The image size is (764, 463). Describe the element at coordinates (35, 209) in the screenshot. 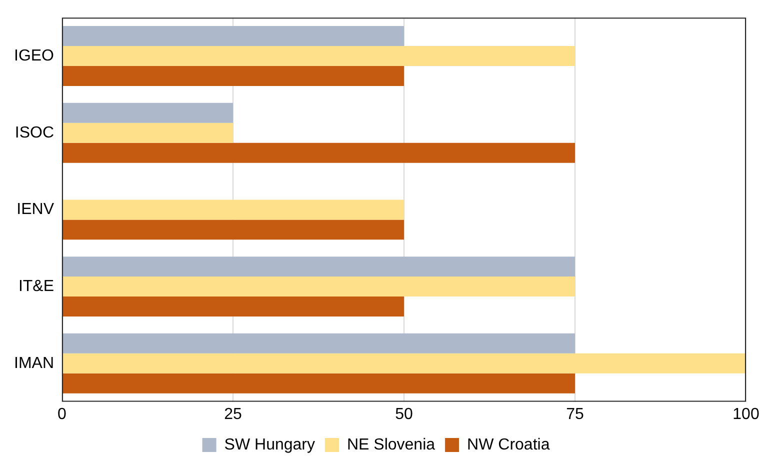

I see `y-tick-label: IENV` at that location.